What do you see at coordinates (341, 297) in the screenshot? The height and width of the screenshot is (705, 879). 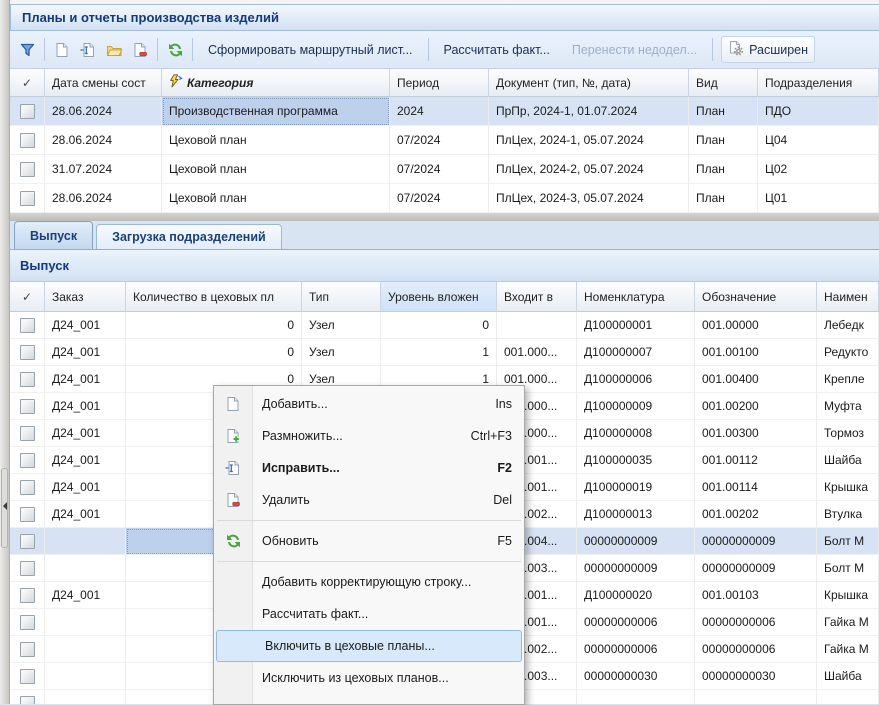 I see `column-header-type: Тип` at bounding box center [341, 297].